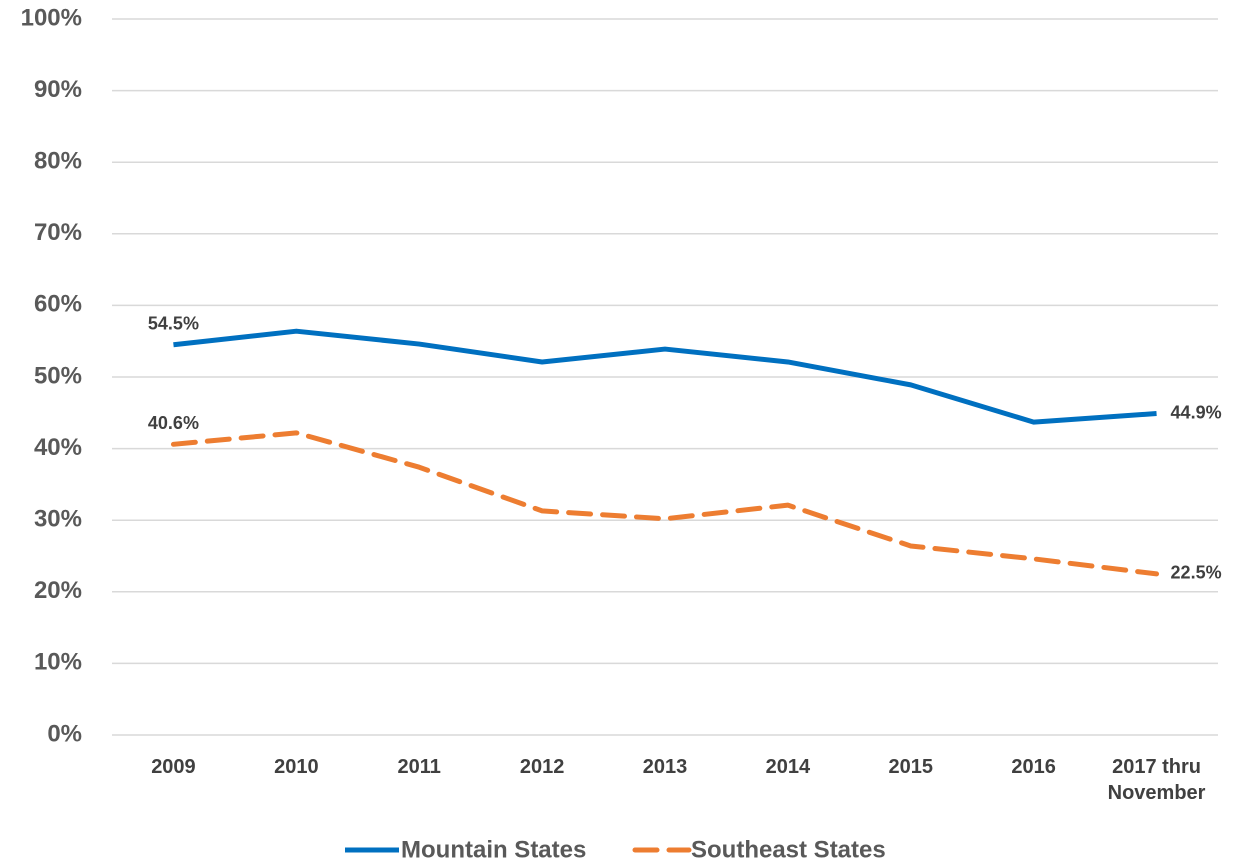 Image resolution: width=1241 pixels, height=863 pixels. I want to click on data-label: 44.9%, so click(1196, 412).